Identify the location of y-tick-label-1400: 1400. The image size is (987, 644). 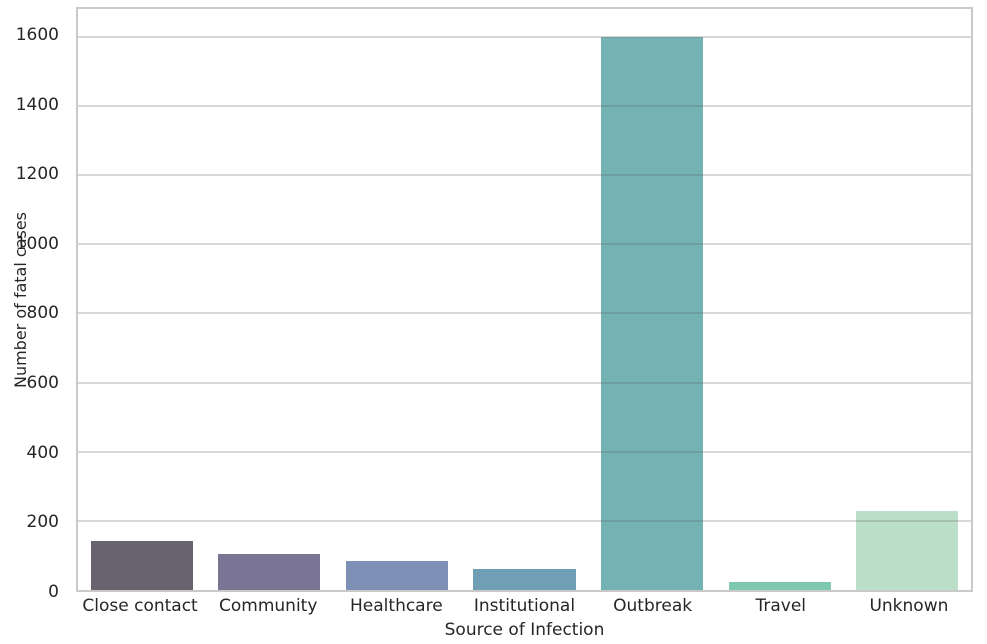
(37, 104).